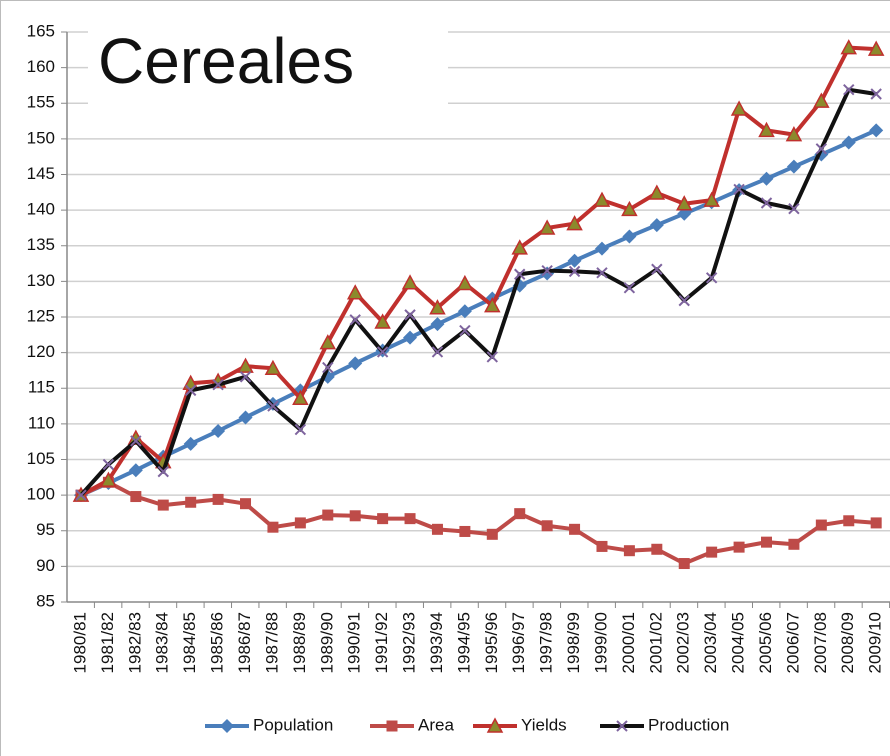 The height and width of the screenshot is (756, 890). I want to click on x-tick-label: 1991/92, so click(381, 642).